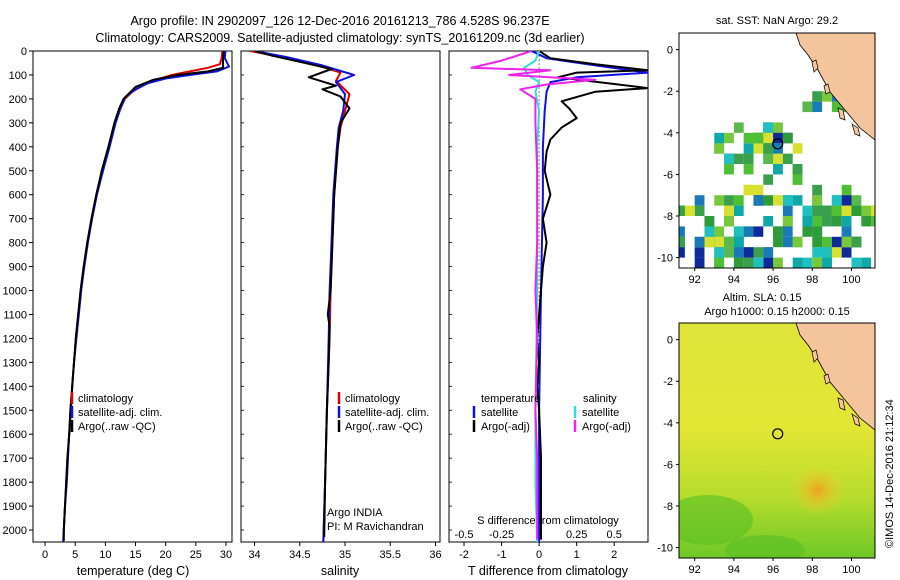 Image resolution: width=900 pixels, height=580 pixels. What do you see at coordinates (117, 427) in the screenshot?
I see `legend-argo-label: Argo(..raw -QC)` at bounding box center [117, 427].